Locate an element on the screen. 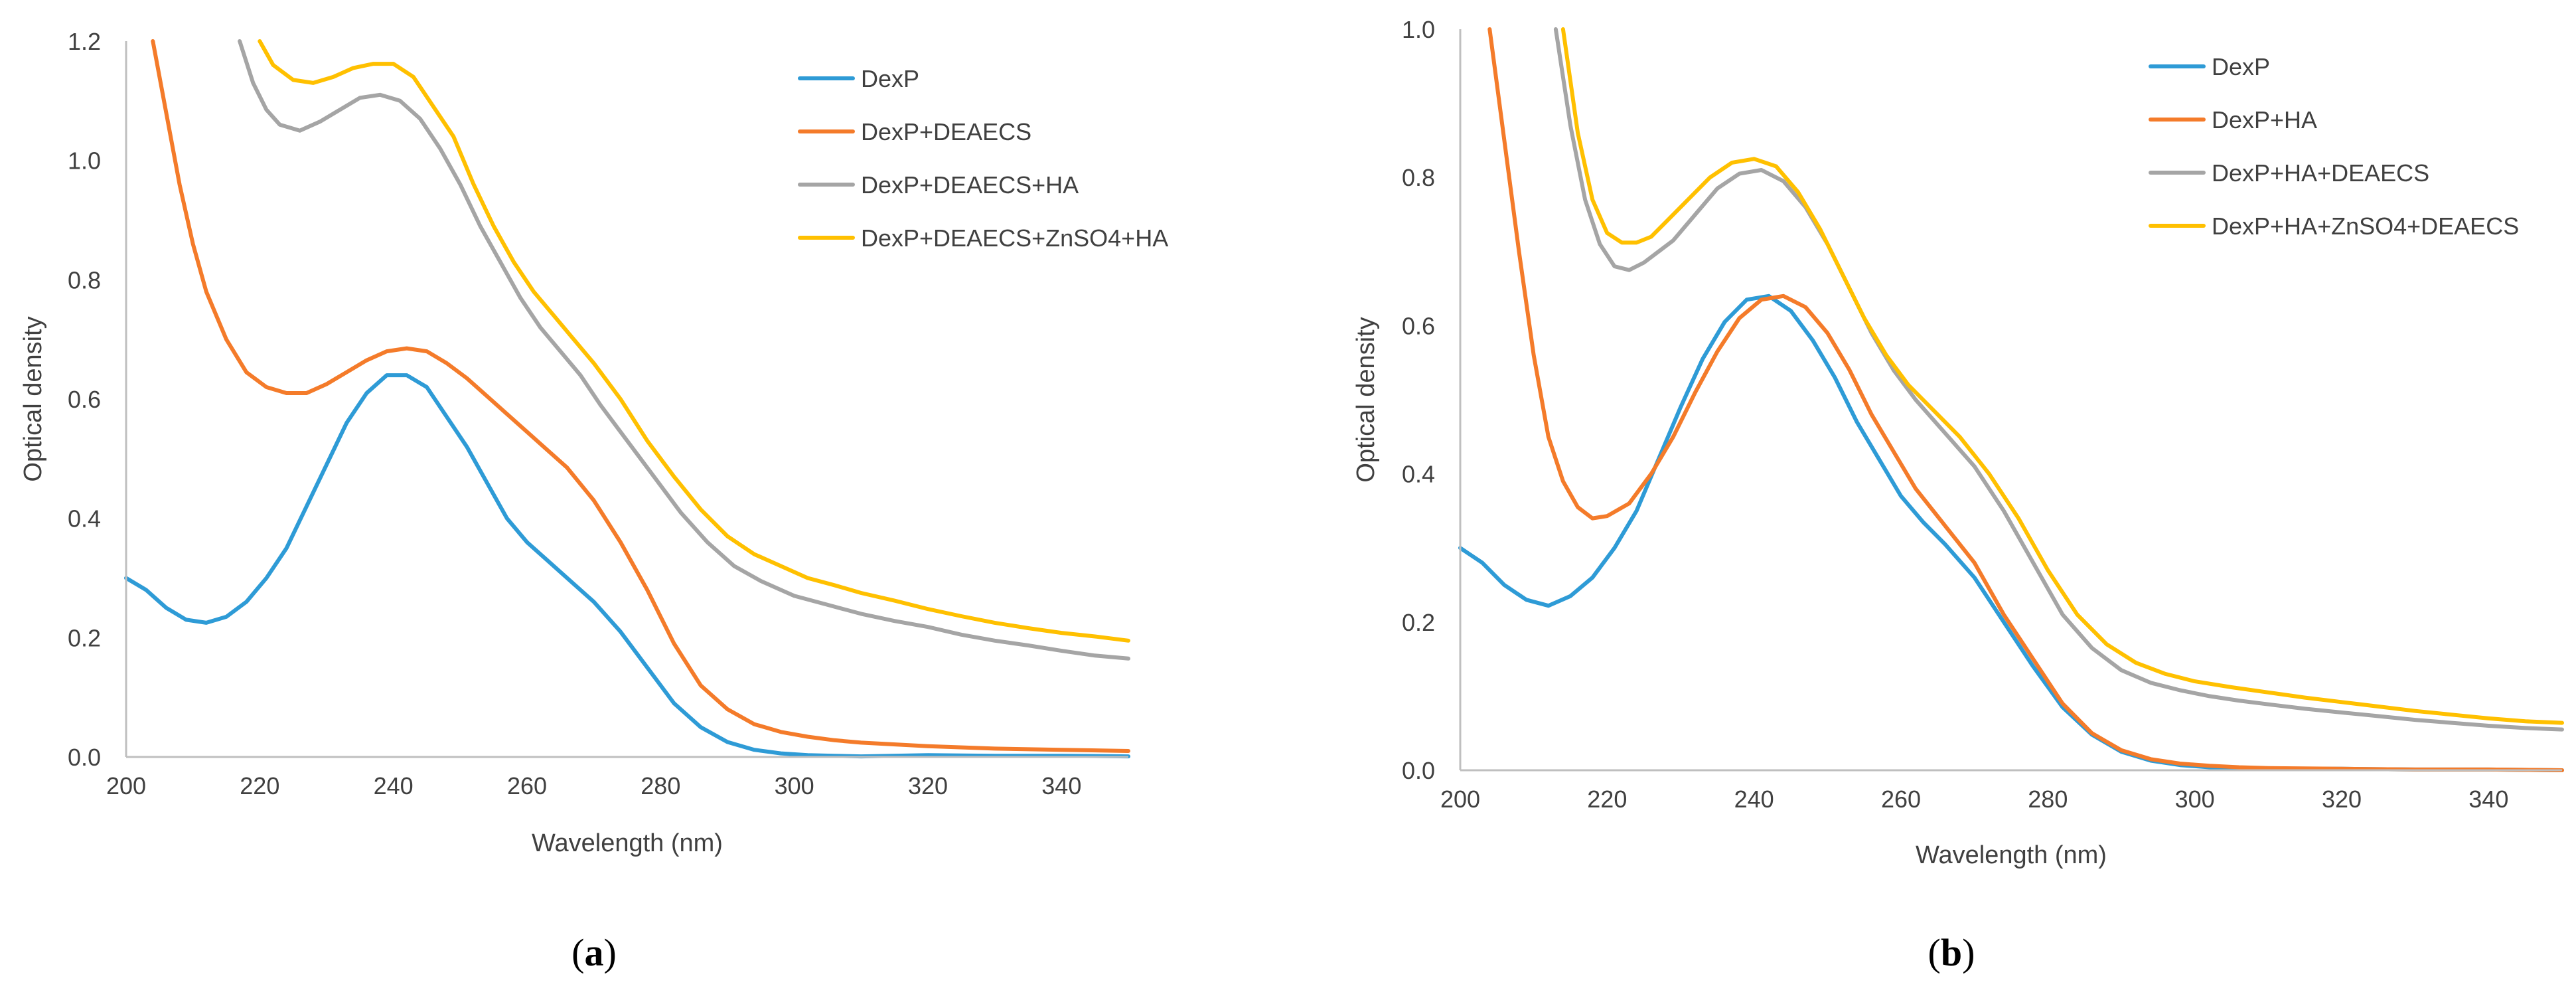  chart-a-y-tick-label: 0.0 is located at coordinates (84, 757).